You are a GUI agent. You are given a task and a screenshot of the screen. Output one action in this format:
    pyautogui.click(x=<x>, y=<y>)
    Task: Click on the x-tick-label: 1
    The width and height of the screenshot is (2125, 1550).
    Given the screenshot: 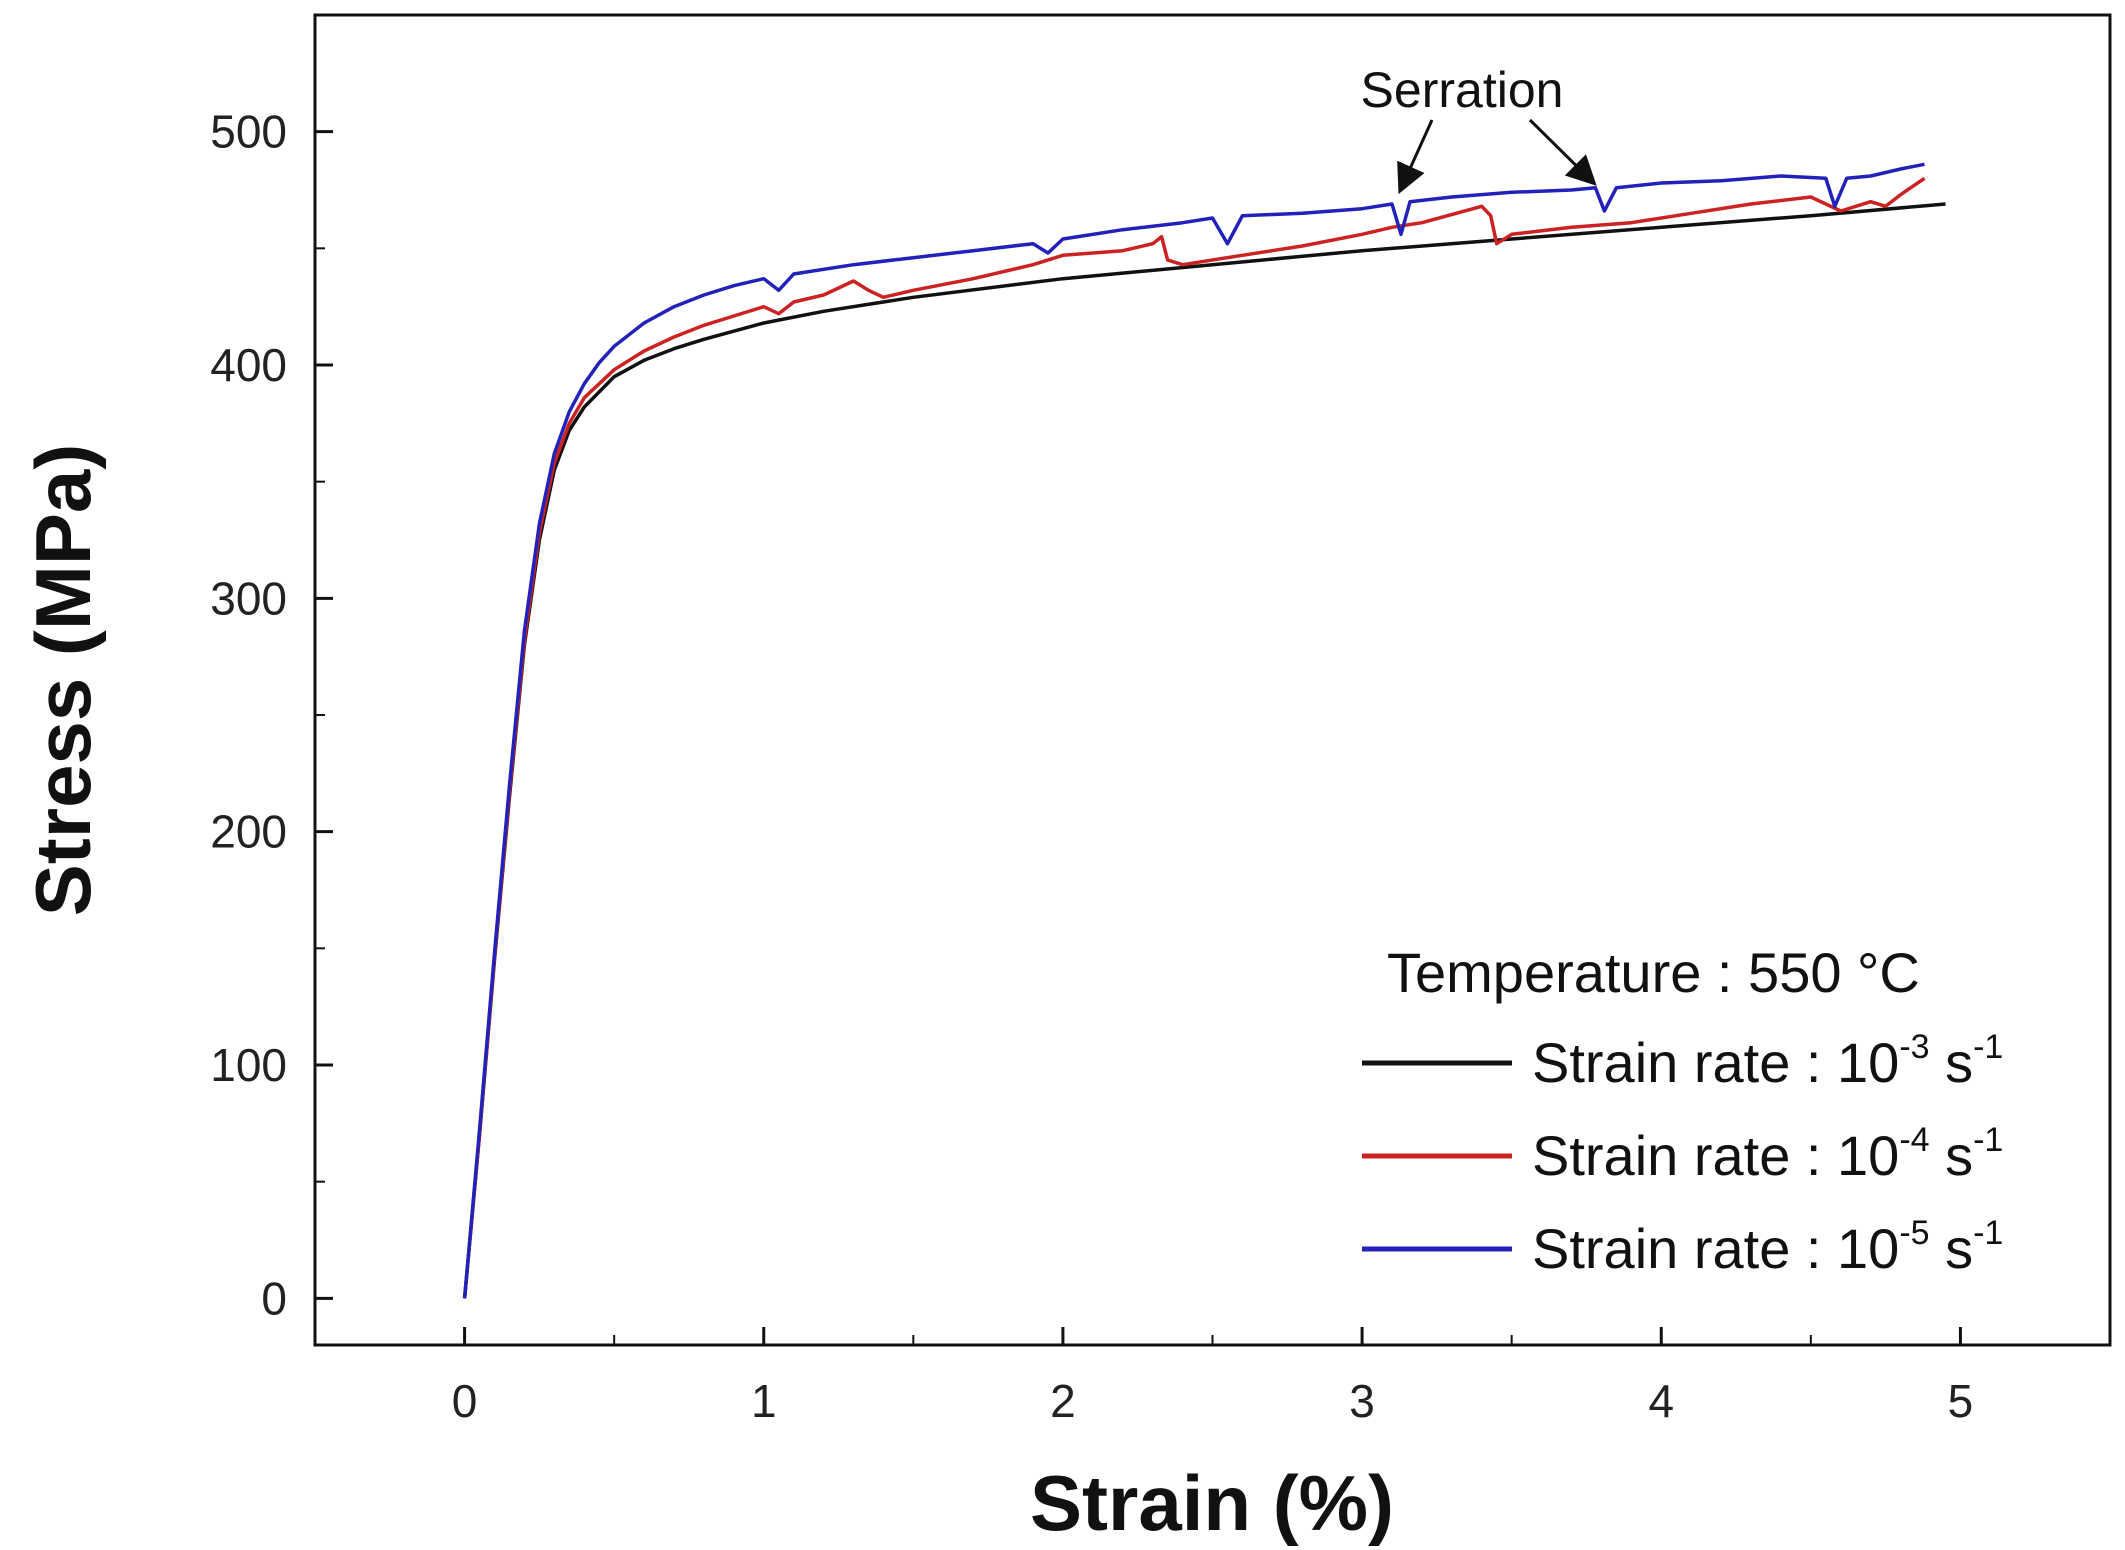 What is the action you would take?
    pyautogui.click(x=764, y=1401)
    